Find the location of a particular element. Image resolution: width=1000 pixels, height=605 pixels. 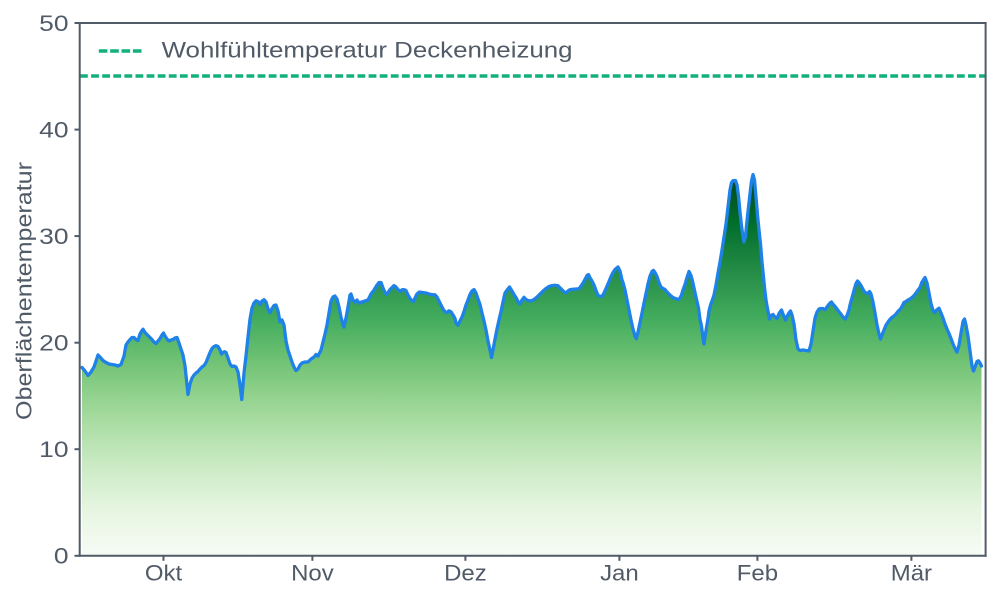

svg-text: Feb is located at coordinates (757, 573).